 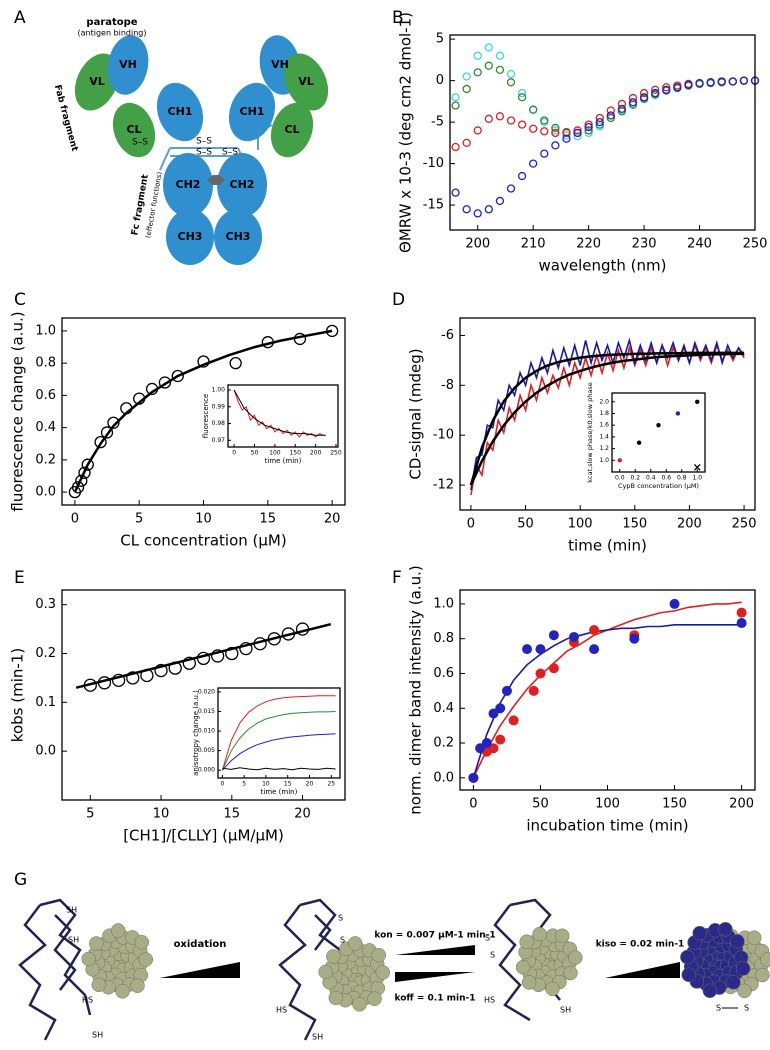 I want to click on x-tick-label: 10, so click(x=161, y=814).